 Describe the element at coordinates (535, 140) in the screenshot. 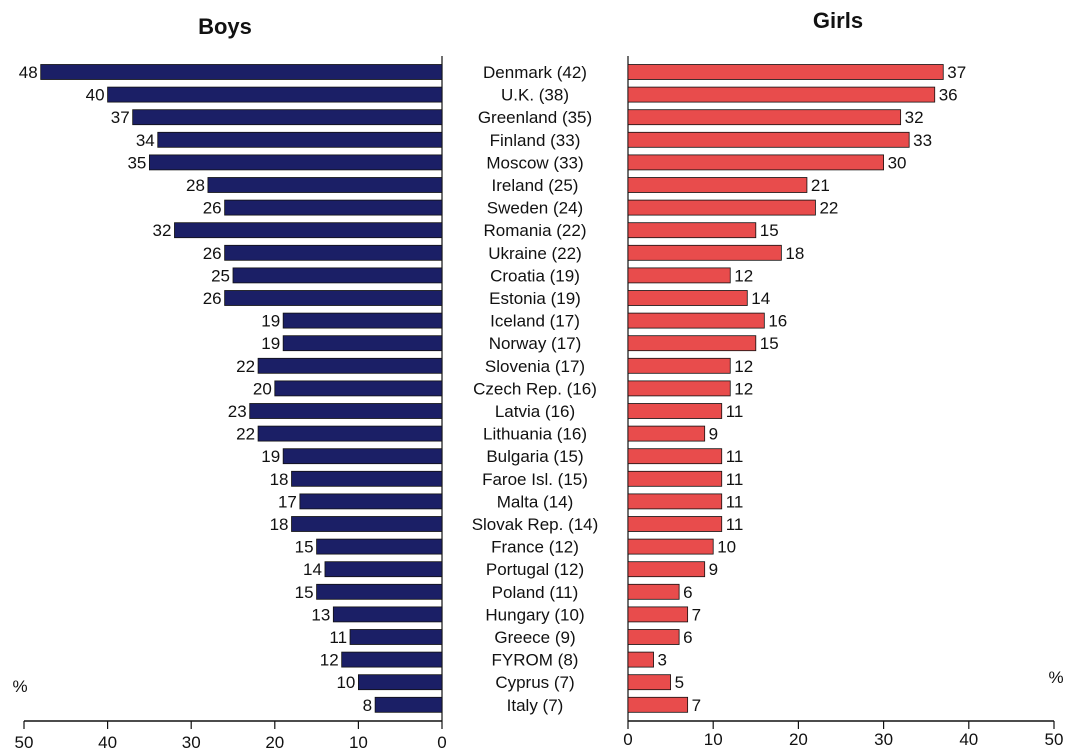

I see `country-label: Finland (33)` at that location.